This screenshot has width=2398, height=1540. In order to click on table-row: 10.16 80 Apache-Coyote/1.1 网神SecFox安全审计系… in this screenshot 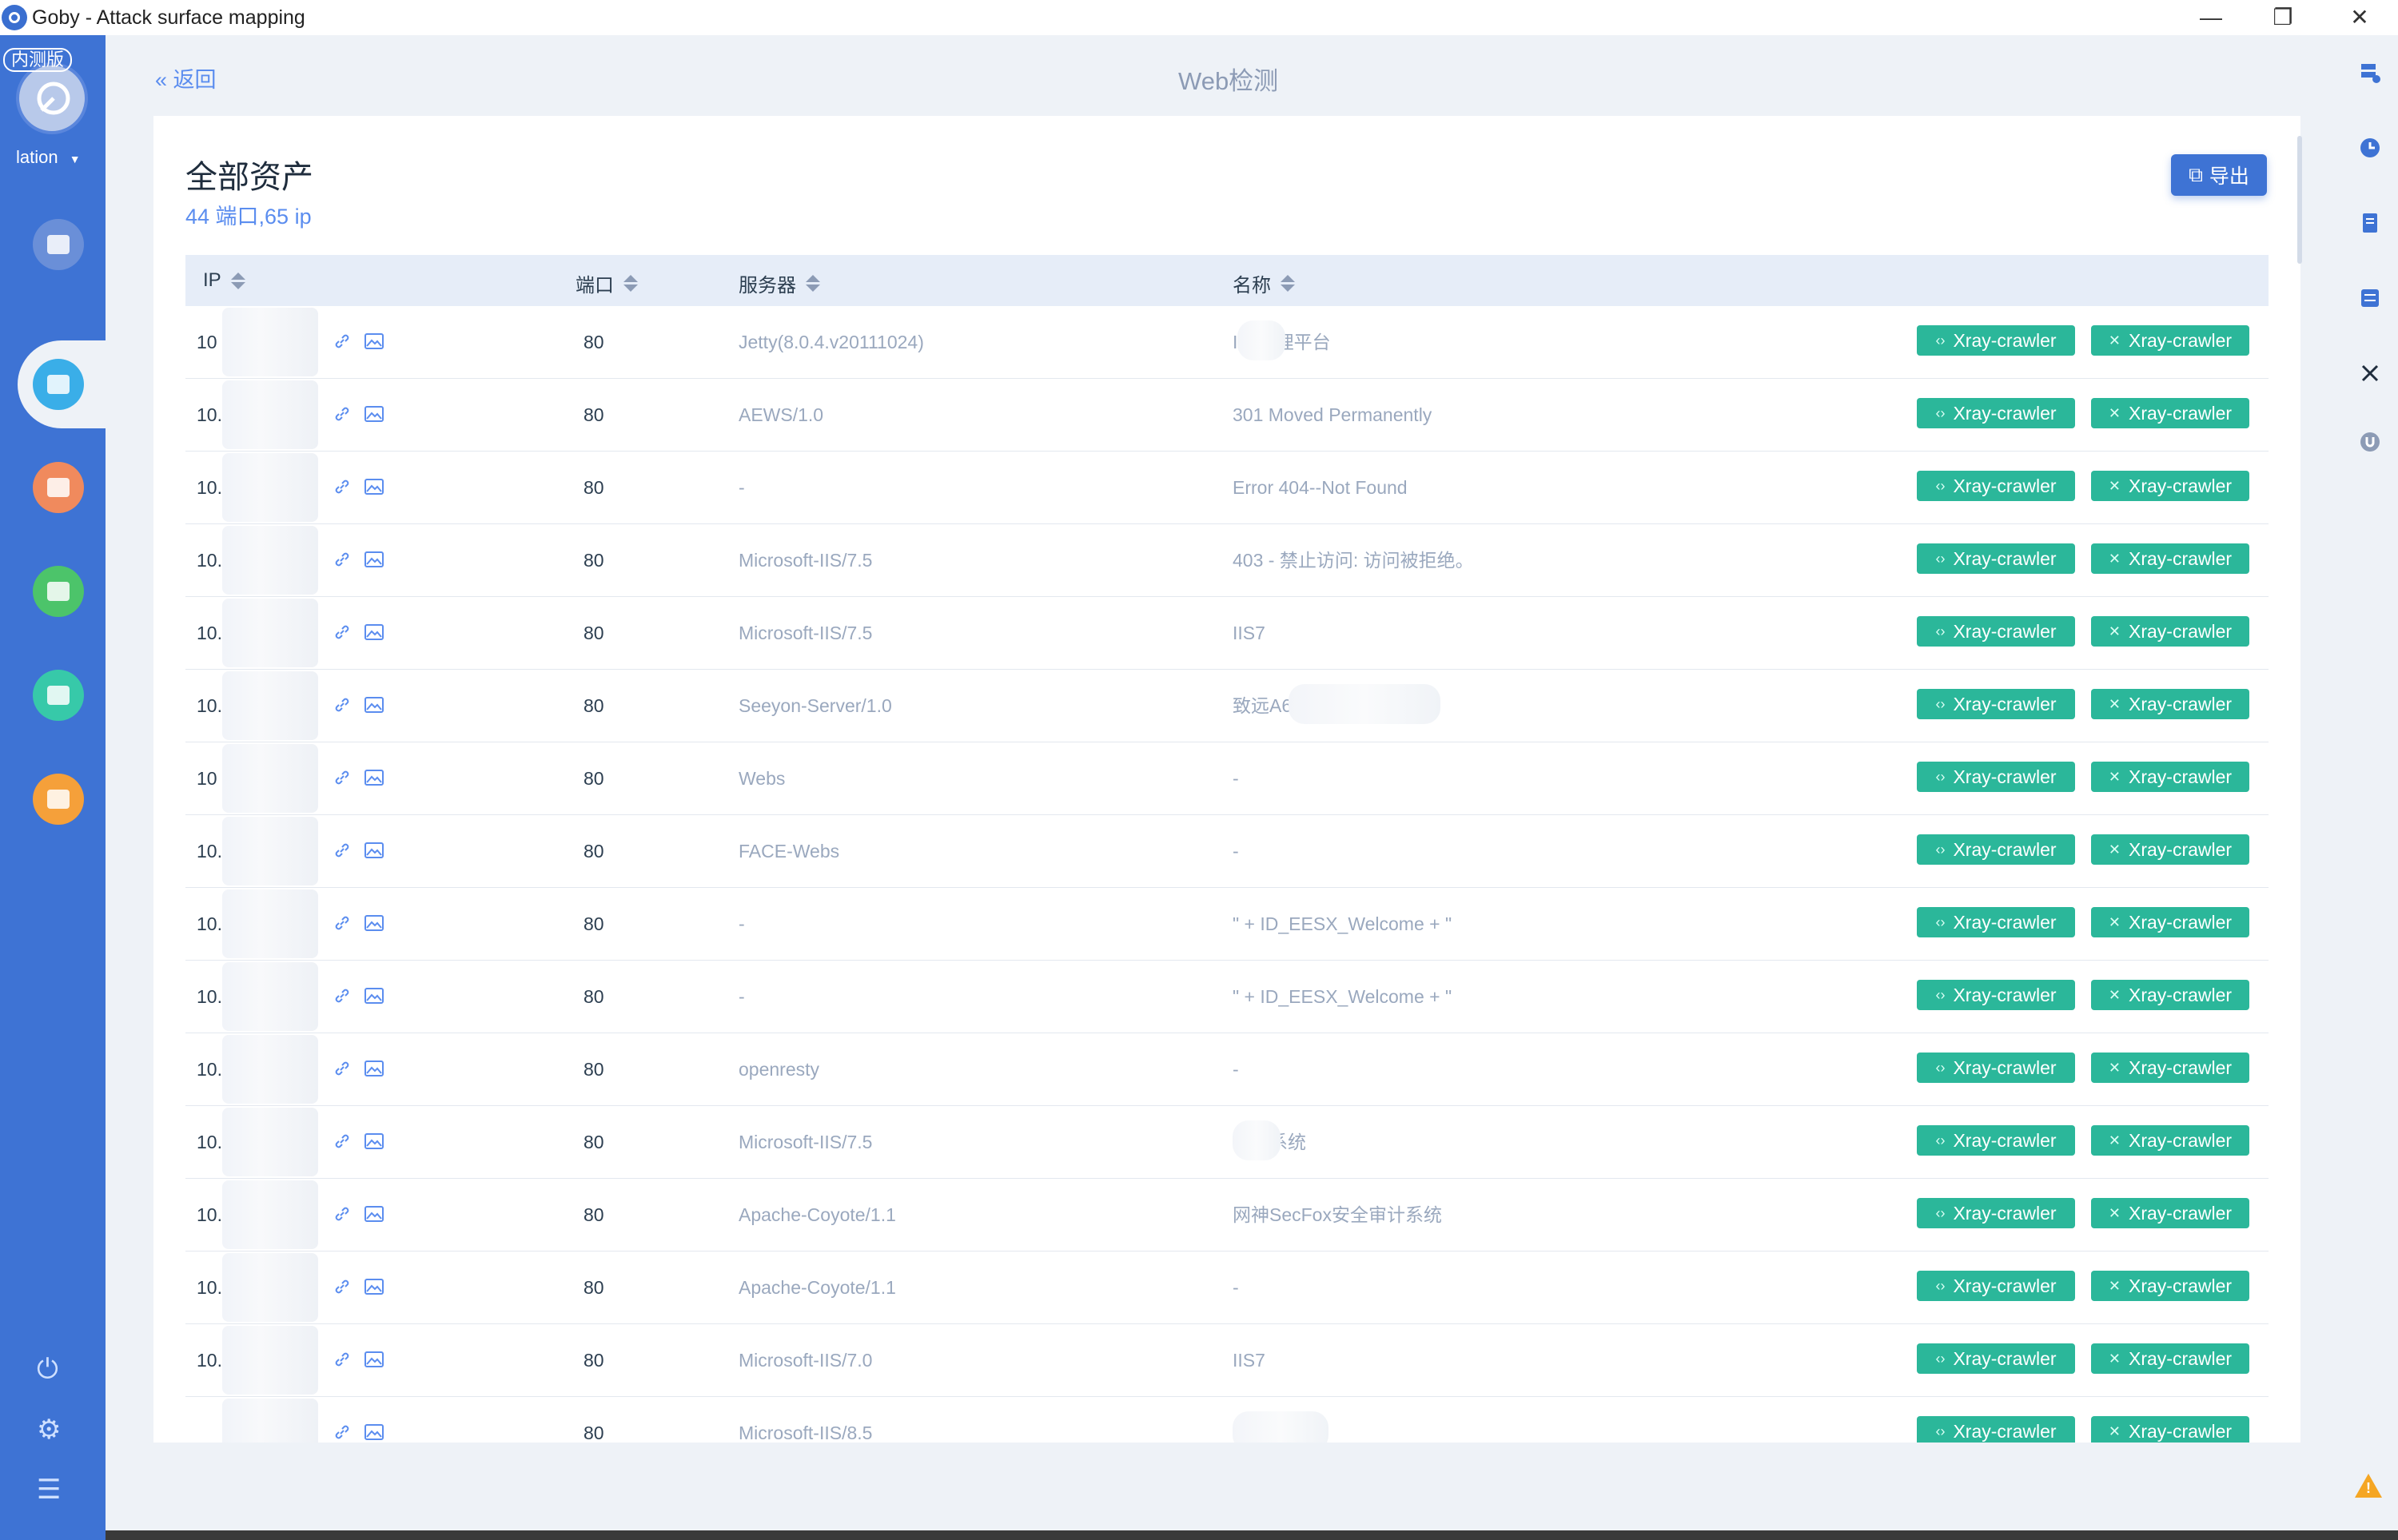, I will do `click(1227, 1215)`.